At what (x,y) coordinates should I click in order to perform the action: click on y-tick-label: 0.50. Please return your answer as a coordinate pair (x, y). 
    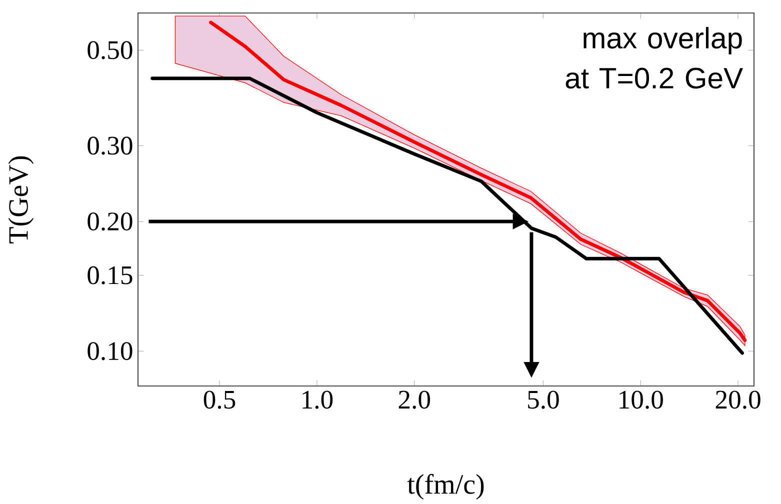
    Looking at the image, I should click on (110, 50).